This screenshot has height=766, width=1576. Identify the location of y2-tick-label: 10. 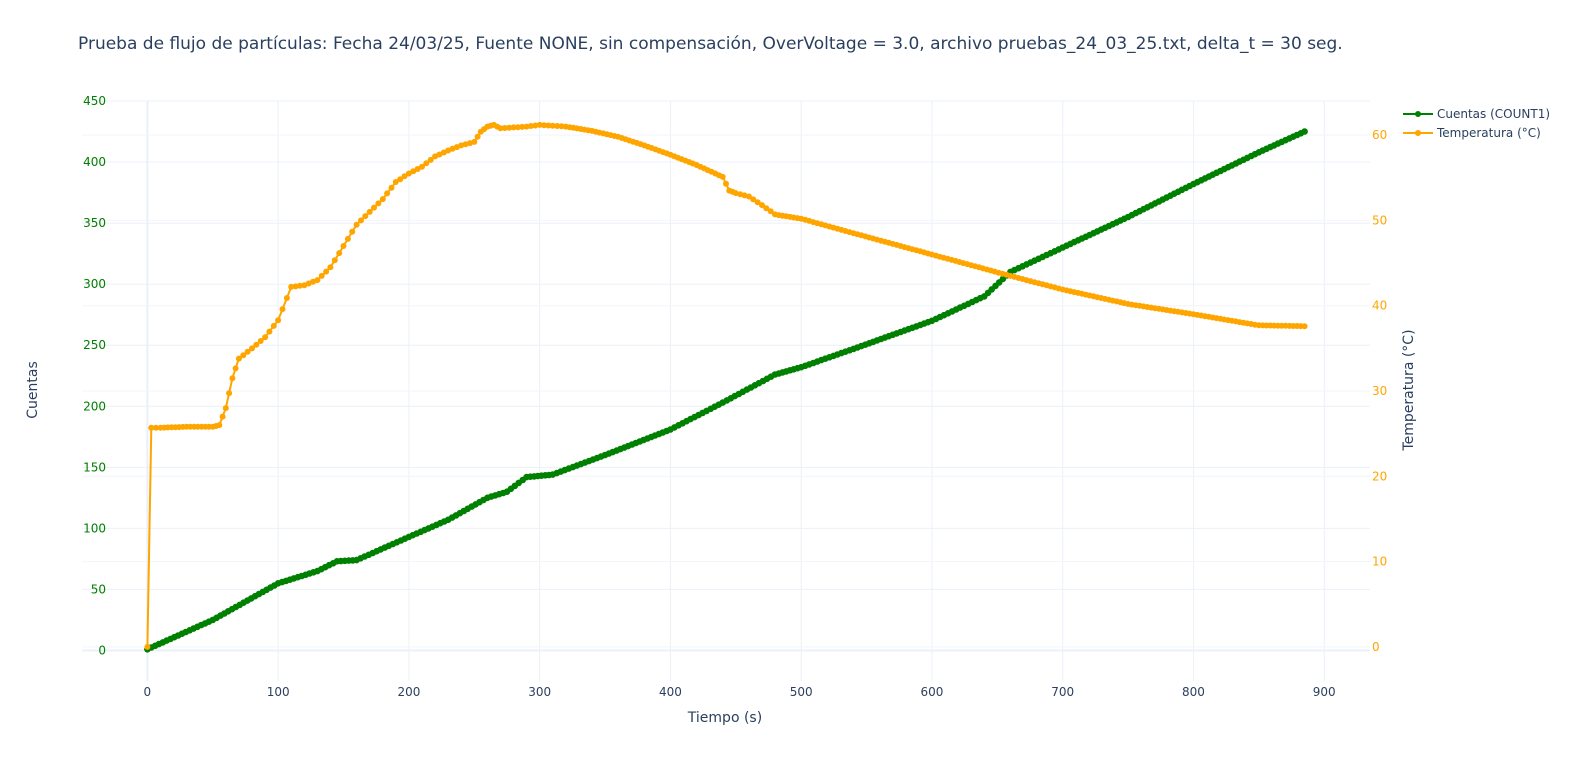
(1379, 562).